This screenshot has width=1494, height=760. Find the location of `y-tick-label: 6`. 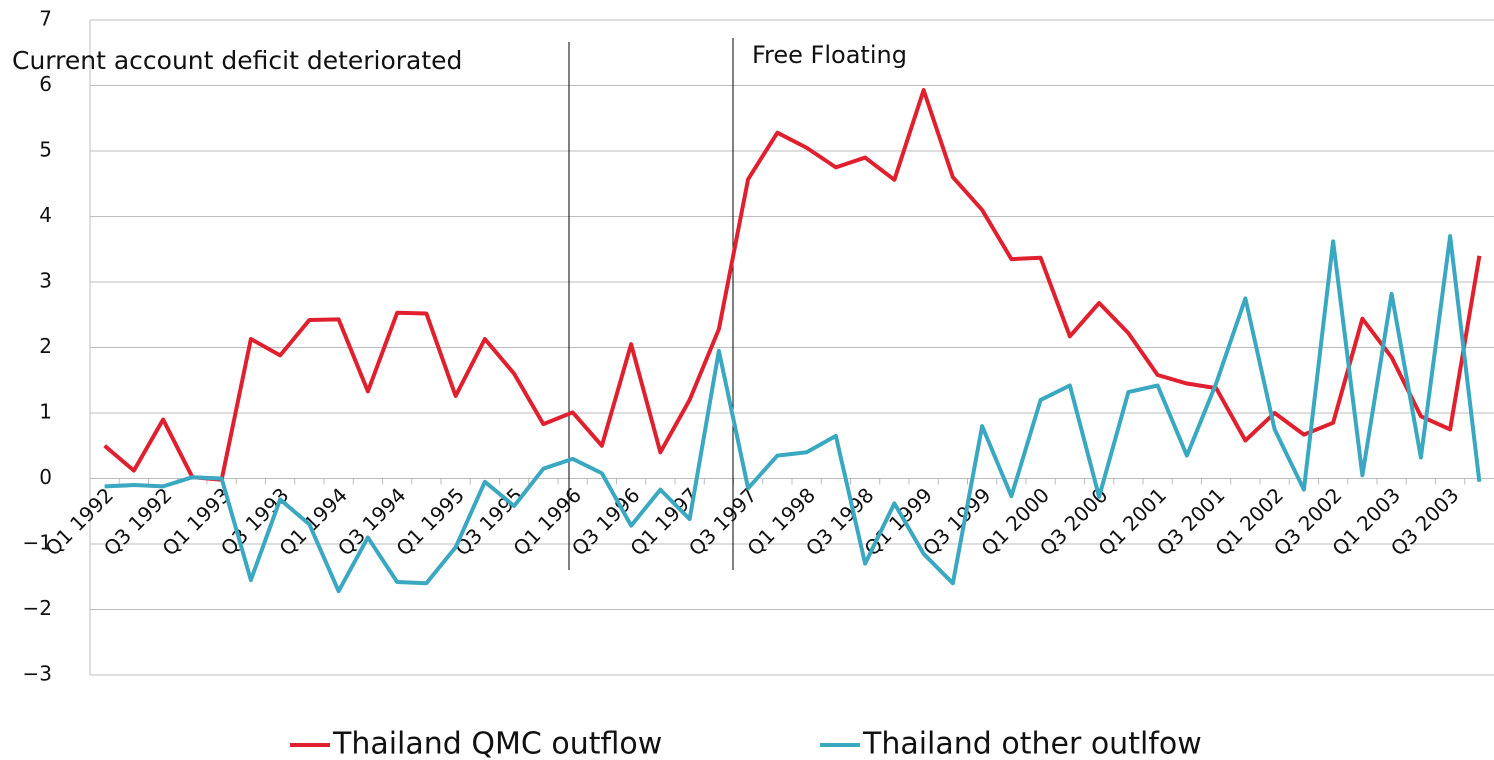

y-tick-label: 6 is located at coordinates (45, 84).